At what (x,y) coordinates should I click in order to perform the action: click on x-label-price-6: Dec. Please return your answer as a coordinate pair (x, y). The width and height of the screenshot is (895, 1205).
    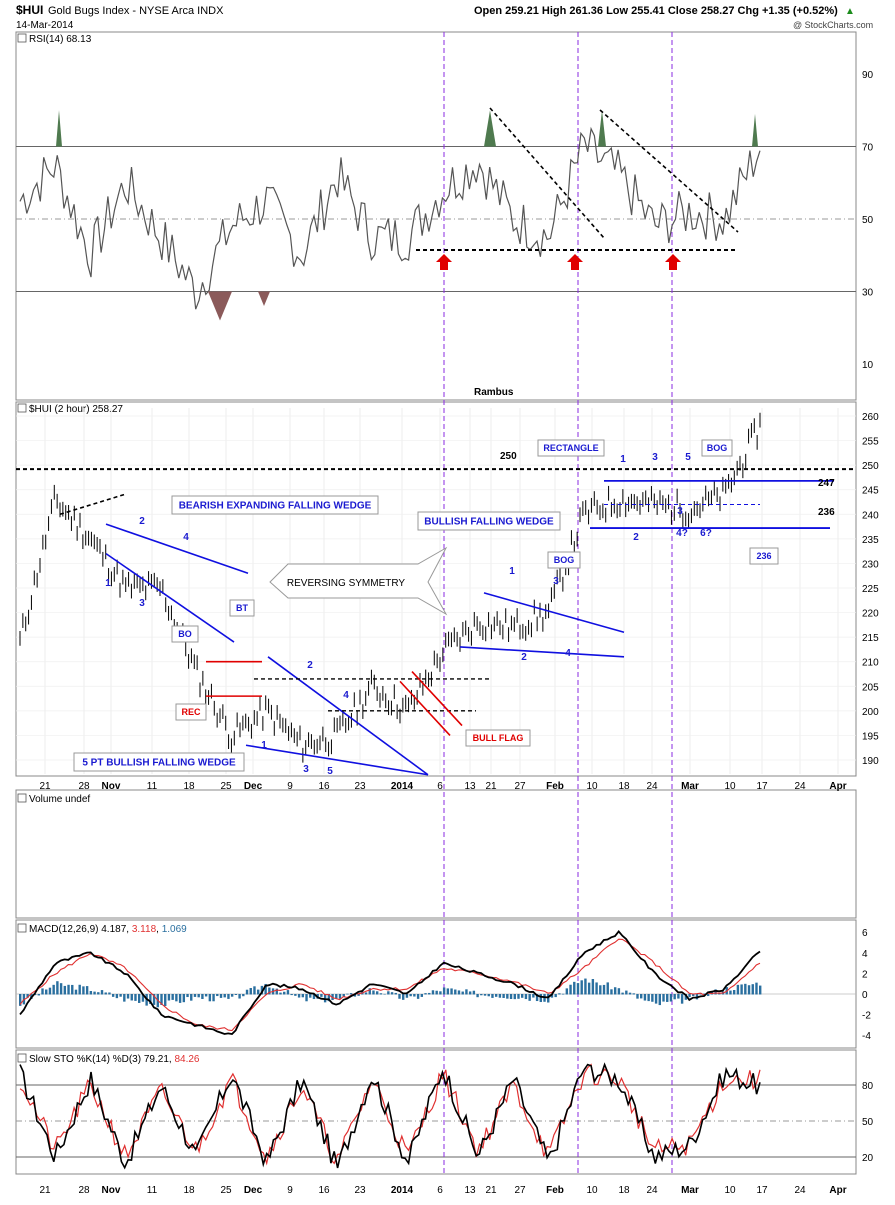
    Looking at the image, I should click on (253, 786).